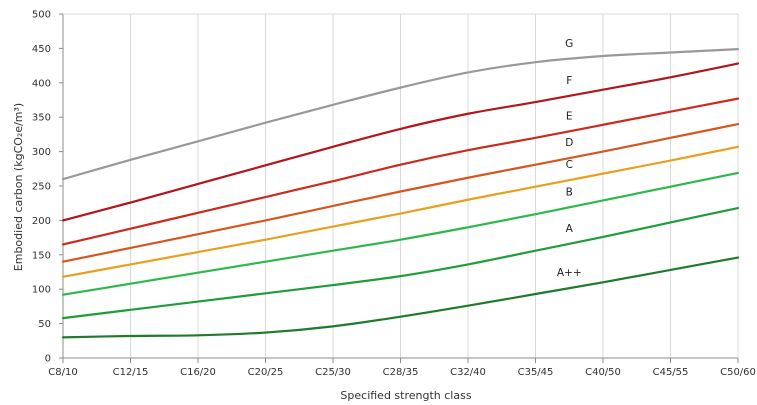  I want to click on x-tick-label: C32/40, so click(468, 372).